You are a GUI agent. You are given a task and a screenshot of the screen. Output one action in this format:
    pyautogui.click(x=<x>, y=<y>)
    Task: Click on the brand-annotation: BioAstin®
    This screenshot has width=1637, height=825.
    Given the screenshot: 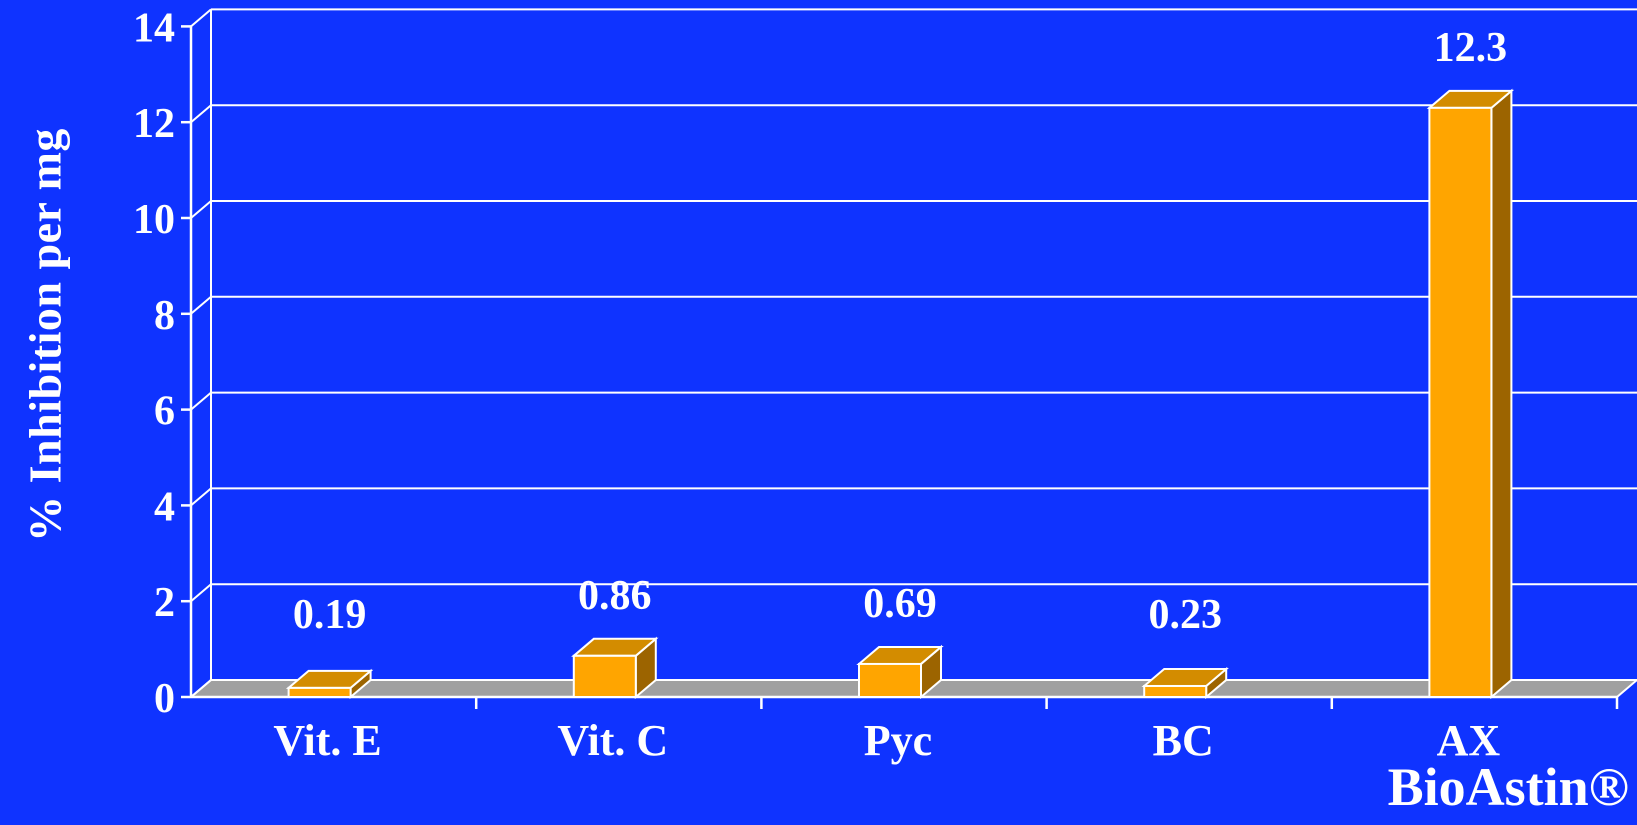 What is the action you would take?
    pyautogui.click(x=1508, y=787)
    